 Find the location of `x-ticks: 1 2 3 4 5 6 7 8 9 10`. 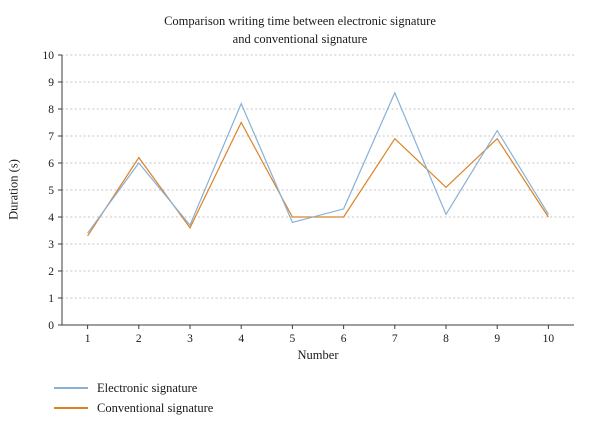

x-ticks: 1 2 3 4 5 6 7 8 9 10 is located at coordinates (320, 335).